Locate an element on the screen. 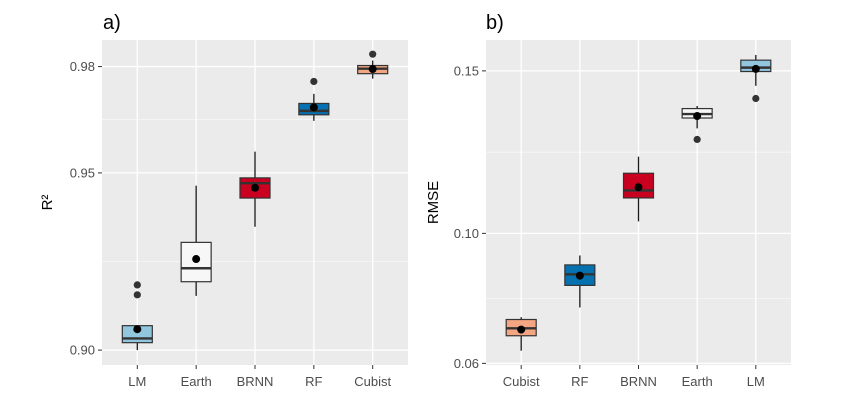 The image size is (850, 407). panel-label: b) is located at coordinates (495, 23).